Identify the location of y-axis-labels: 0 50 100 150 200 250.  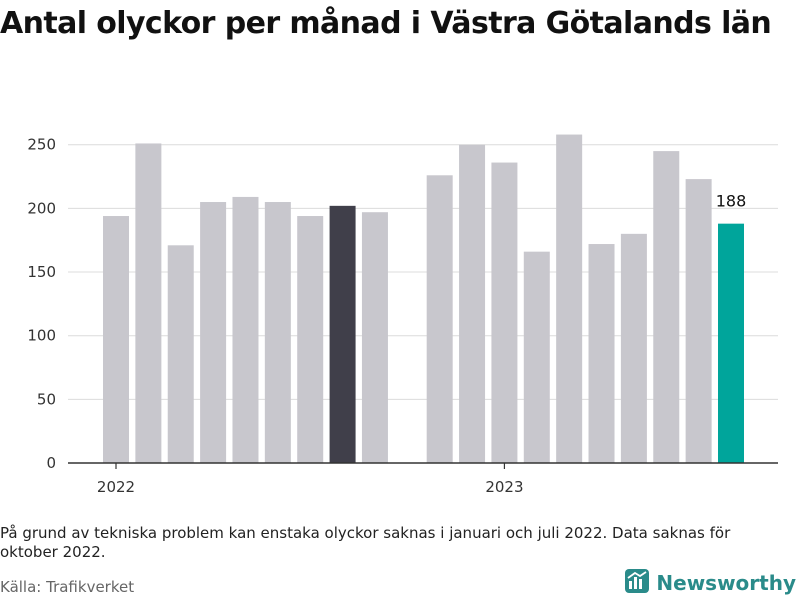
(41, 304).